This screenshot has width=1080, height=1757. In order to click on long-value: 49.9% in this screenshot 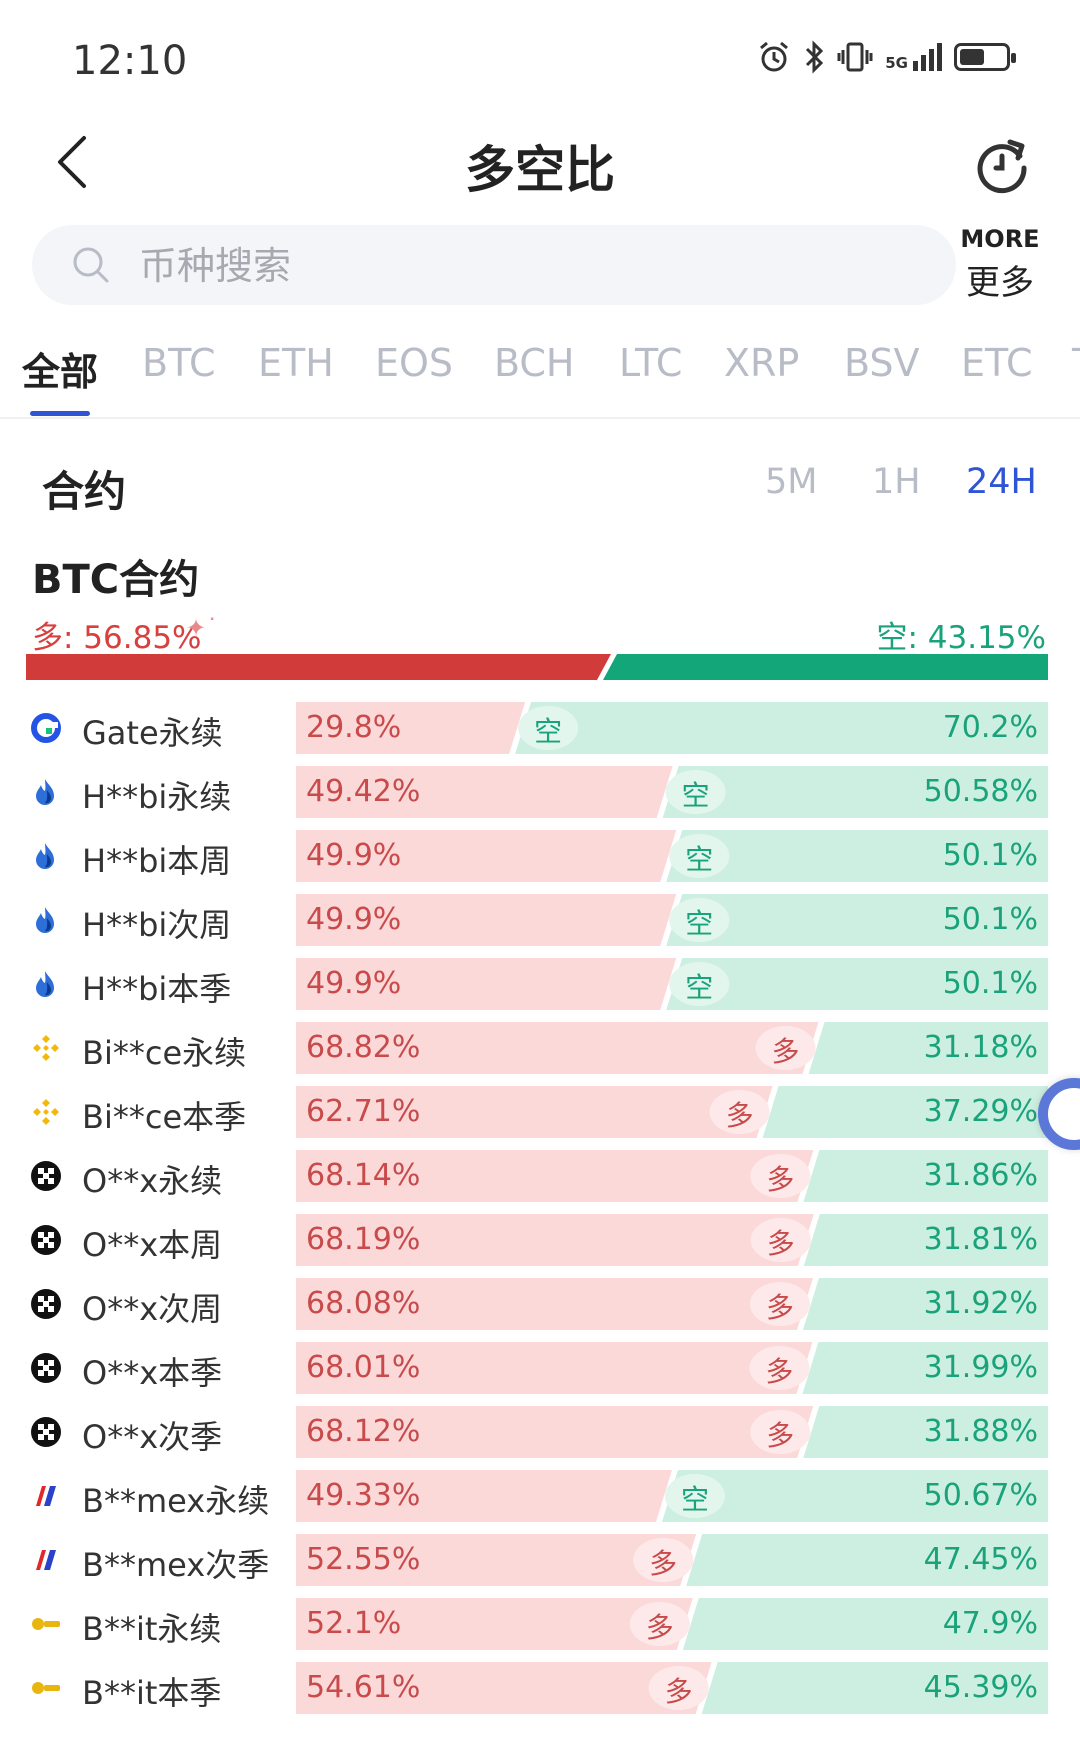, I will do `click(354, 919)`.